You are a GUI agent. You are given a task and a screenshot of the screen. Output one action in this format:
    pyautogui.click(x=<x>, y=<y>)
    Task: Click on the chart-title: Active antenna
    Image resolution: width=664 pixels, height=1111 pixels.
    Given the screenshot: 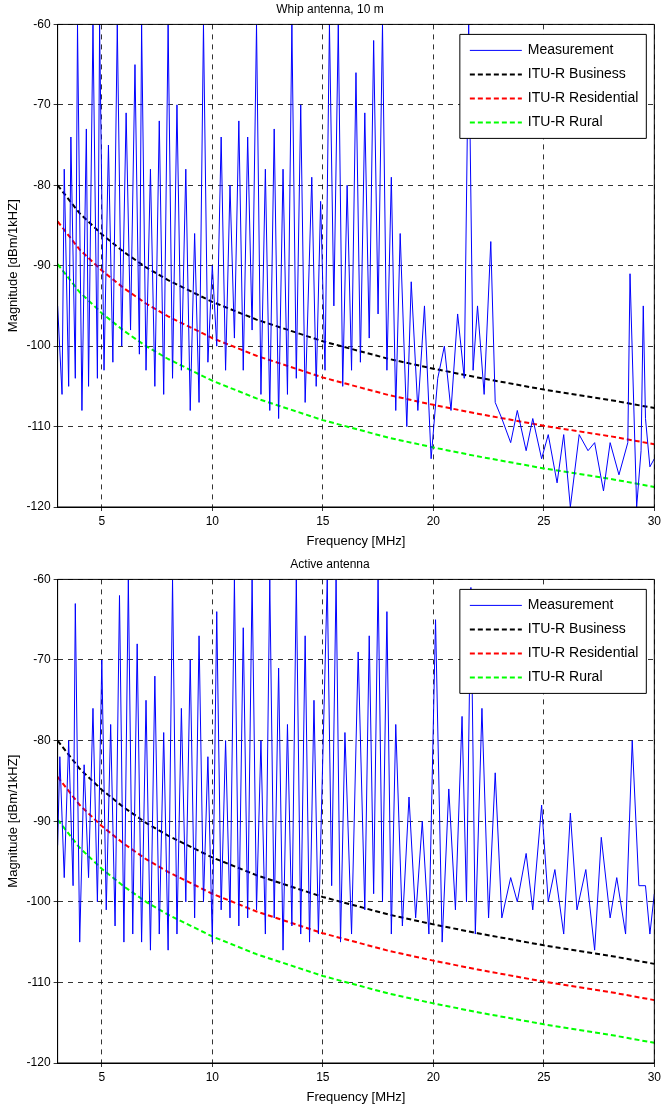 What is the action you would take?
    pyautogui.click(x=330, y=563)
    